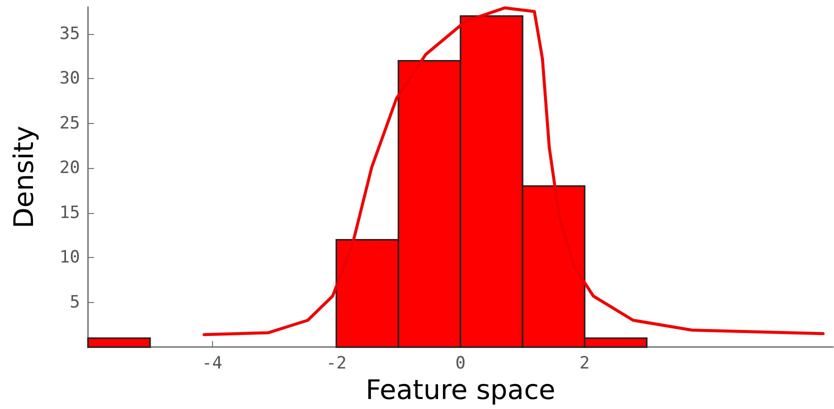 Image resolution: width=834 pixels, height=409 pixels. I want to click on x-tick-label: -2, so click(336, 364).